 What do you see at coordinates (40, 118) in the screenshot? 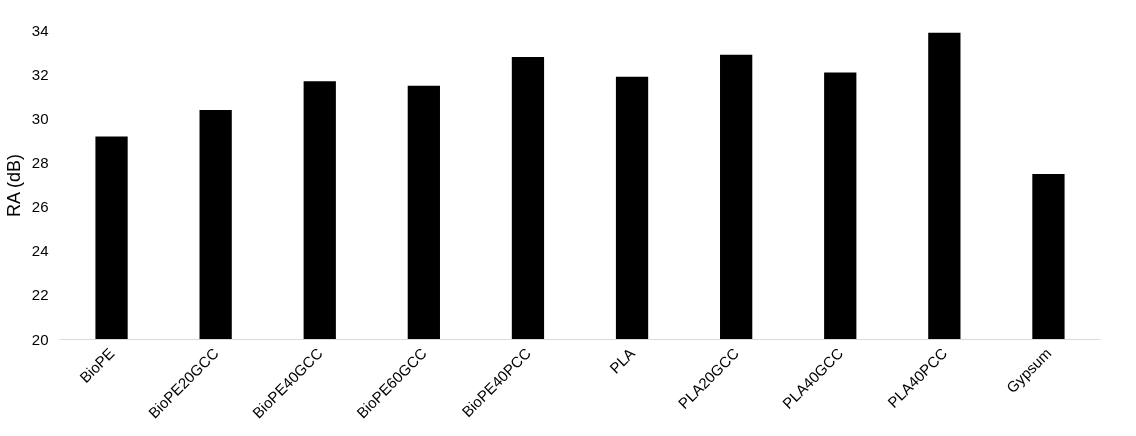
I see `y-tick-label: 30` at bounding box center [40, 118].